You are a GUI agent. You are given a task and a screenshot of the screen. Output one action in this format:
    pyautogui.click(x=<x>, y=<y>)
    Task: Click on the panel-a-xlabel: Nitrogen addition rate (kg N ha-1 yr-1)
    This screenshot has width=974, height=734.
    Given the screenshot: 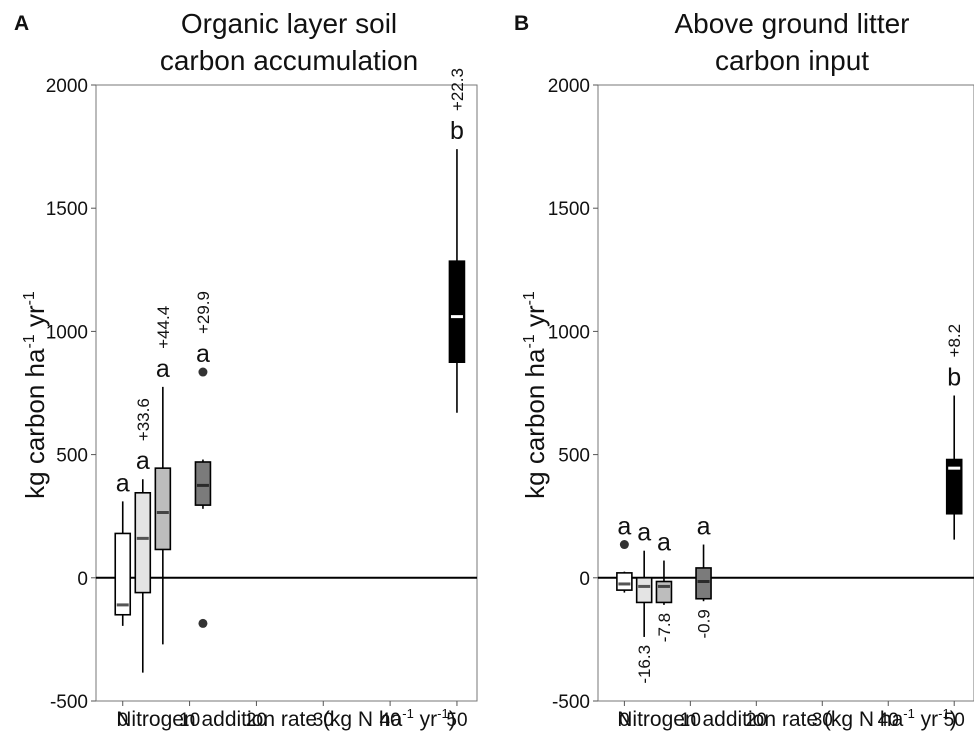 What is the action you would take?
    pyautogui.click(x=285, y=718)
    